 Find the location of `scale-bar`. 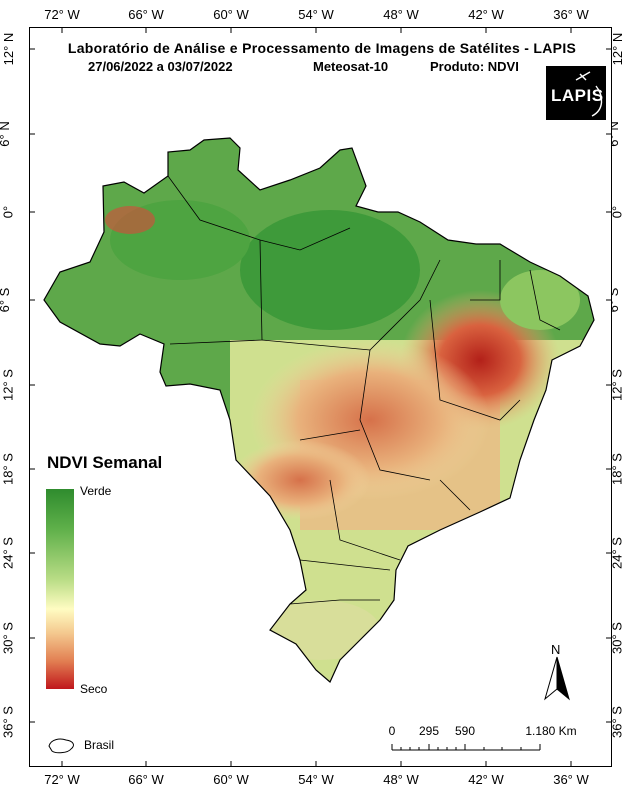

scale-bar is located at coordinates (466, 747).